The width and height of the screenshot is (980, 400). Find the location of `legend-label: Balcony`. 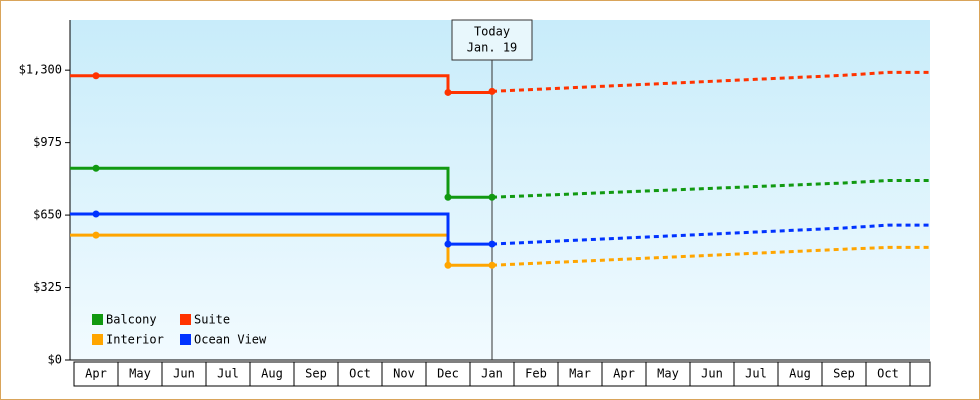

legend-label: Balcony is located at coordinates (131, 320).